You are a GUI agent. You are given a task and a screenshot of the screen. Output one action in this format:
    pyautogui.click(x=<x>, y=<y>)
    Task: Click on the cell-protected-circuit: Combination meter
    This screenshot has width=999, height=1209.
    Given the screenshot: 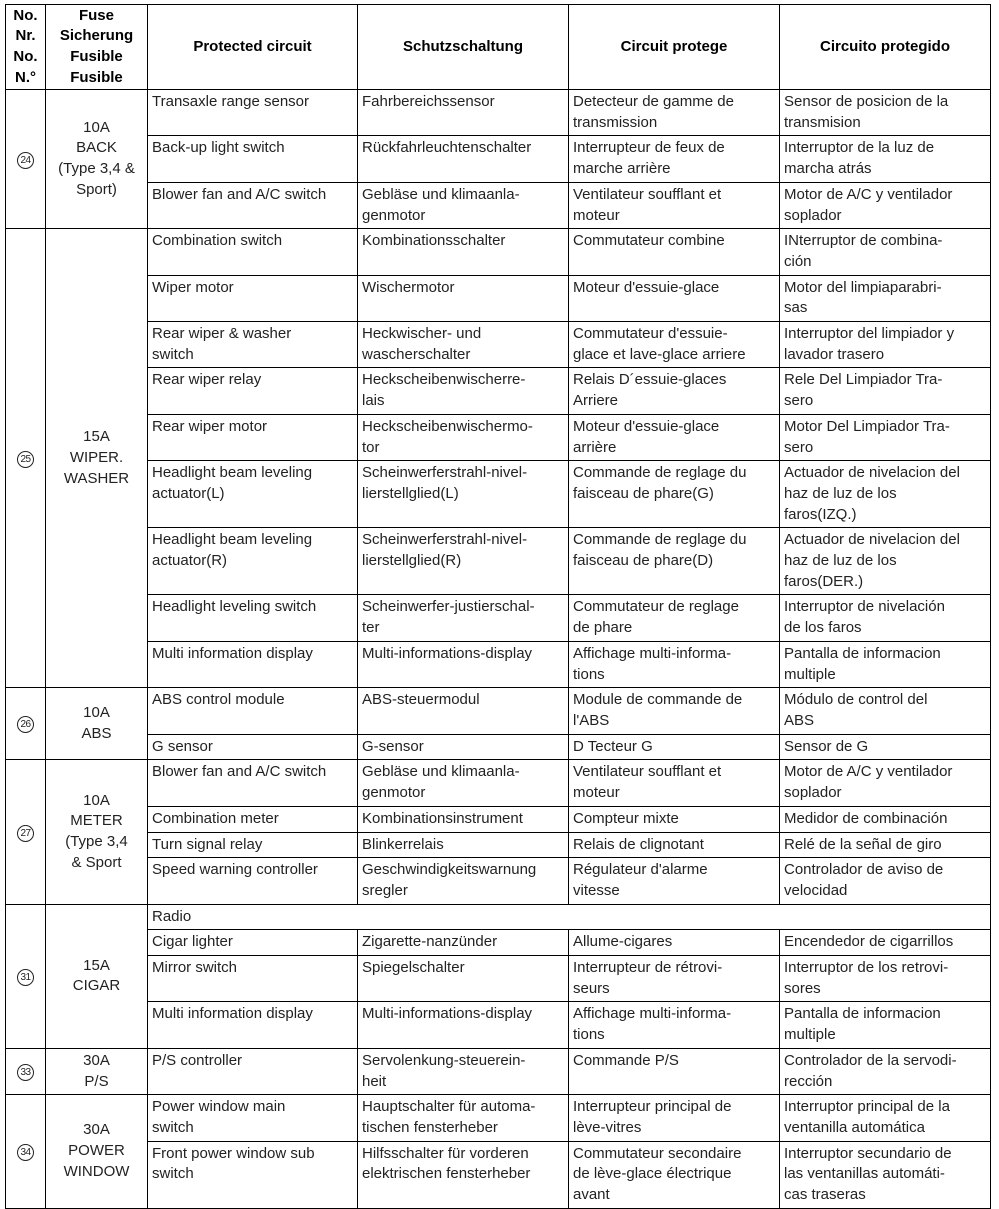 What is the action you would take?
    pyautogui.click(x=252, y=819)
    